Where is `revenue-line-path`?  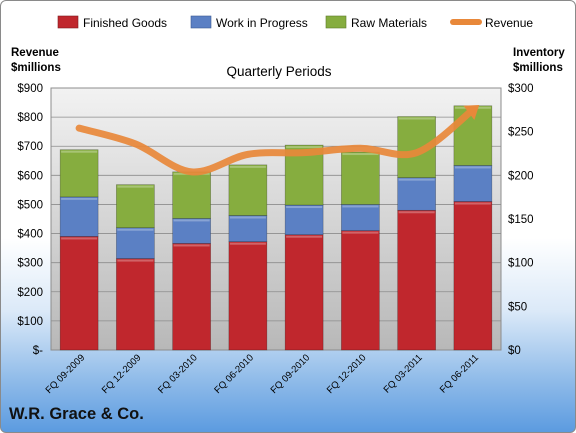
revenue-line-path is located at coordinates (276, 141).